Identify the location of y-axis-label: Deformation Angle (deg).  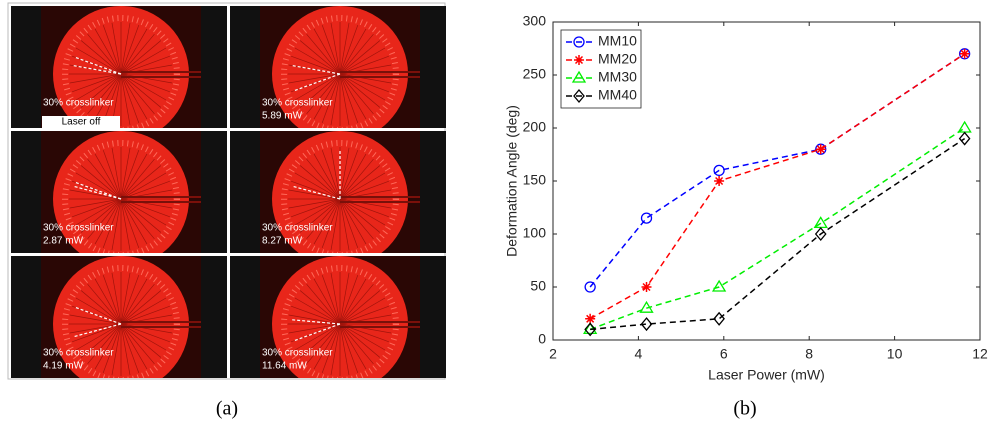
(512, 181).